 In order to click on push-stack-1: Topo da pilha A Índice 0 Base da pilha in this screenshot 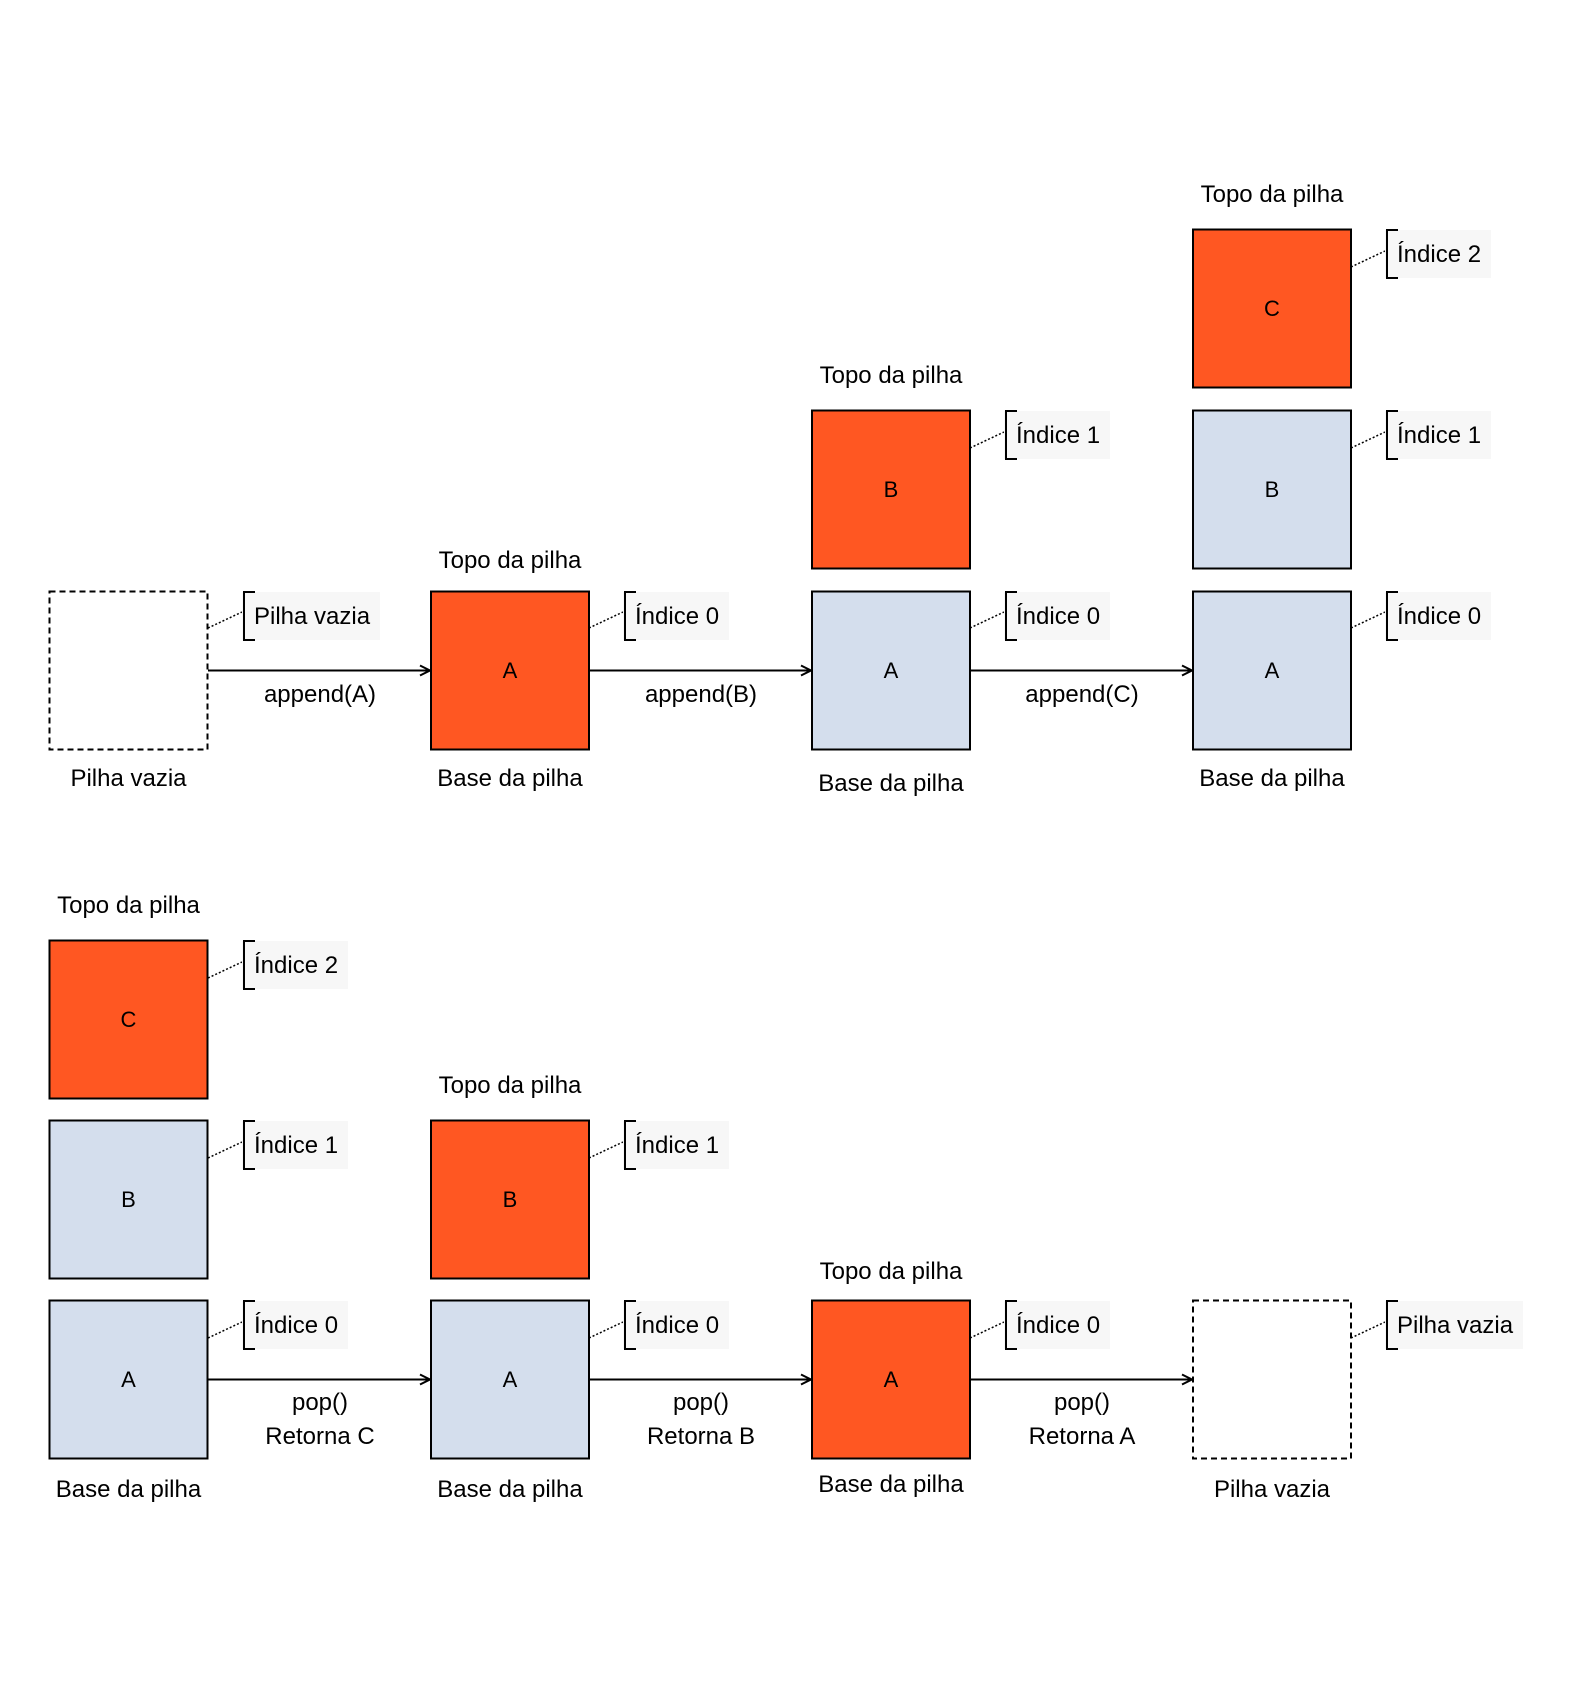, I will do `click(579, 669)`.